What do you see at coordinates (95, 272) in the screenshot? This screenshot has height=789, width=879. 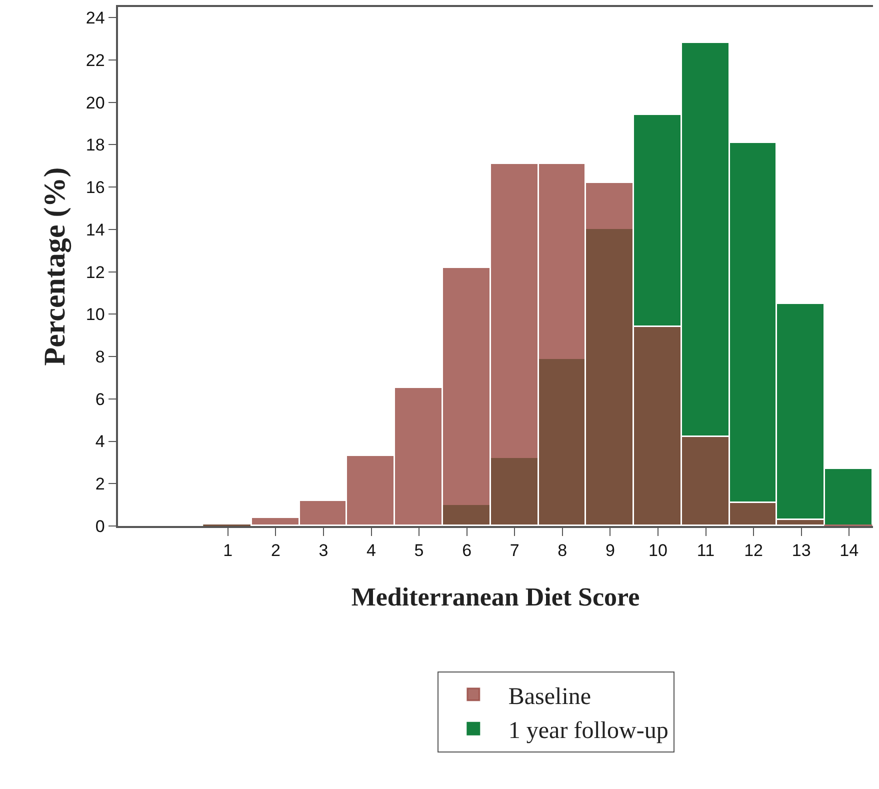 I see `y-tick-label: 12` at bounding box center [95, 272].